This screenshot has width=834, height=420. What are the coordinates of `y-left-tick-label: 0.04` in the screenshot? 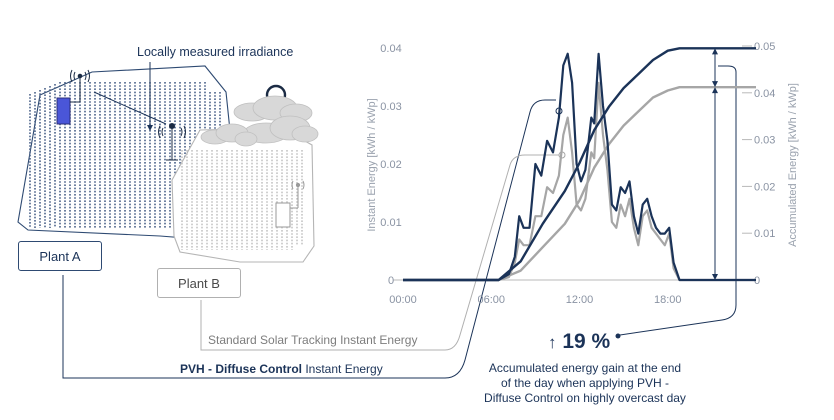 It's located at (390, 49).